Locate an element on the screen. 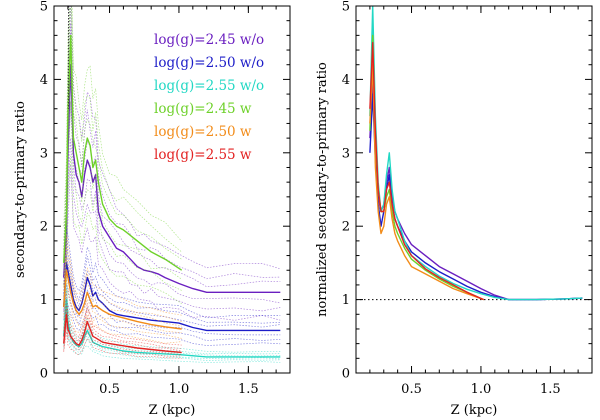 Image resolution: width=600 pixels, height=420 pixels. y-axis-label: normalized secondary-to-primary ratio is located at coordinates (322, 189).